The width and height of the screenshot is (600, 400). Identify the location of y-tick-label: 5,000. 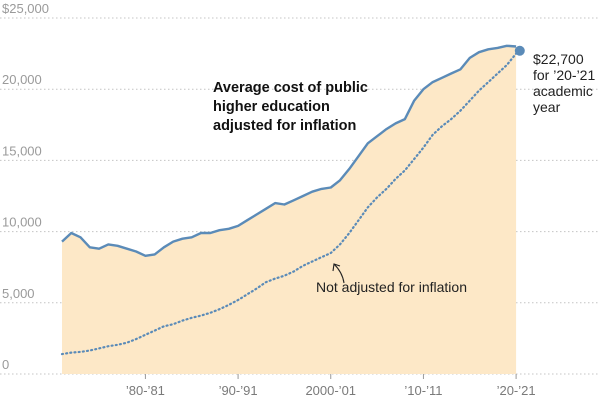
(18, 293).